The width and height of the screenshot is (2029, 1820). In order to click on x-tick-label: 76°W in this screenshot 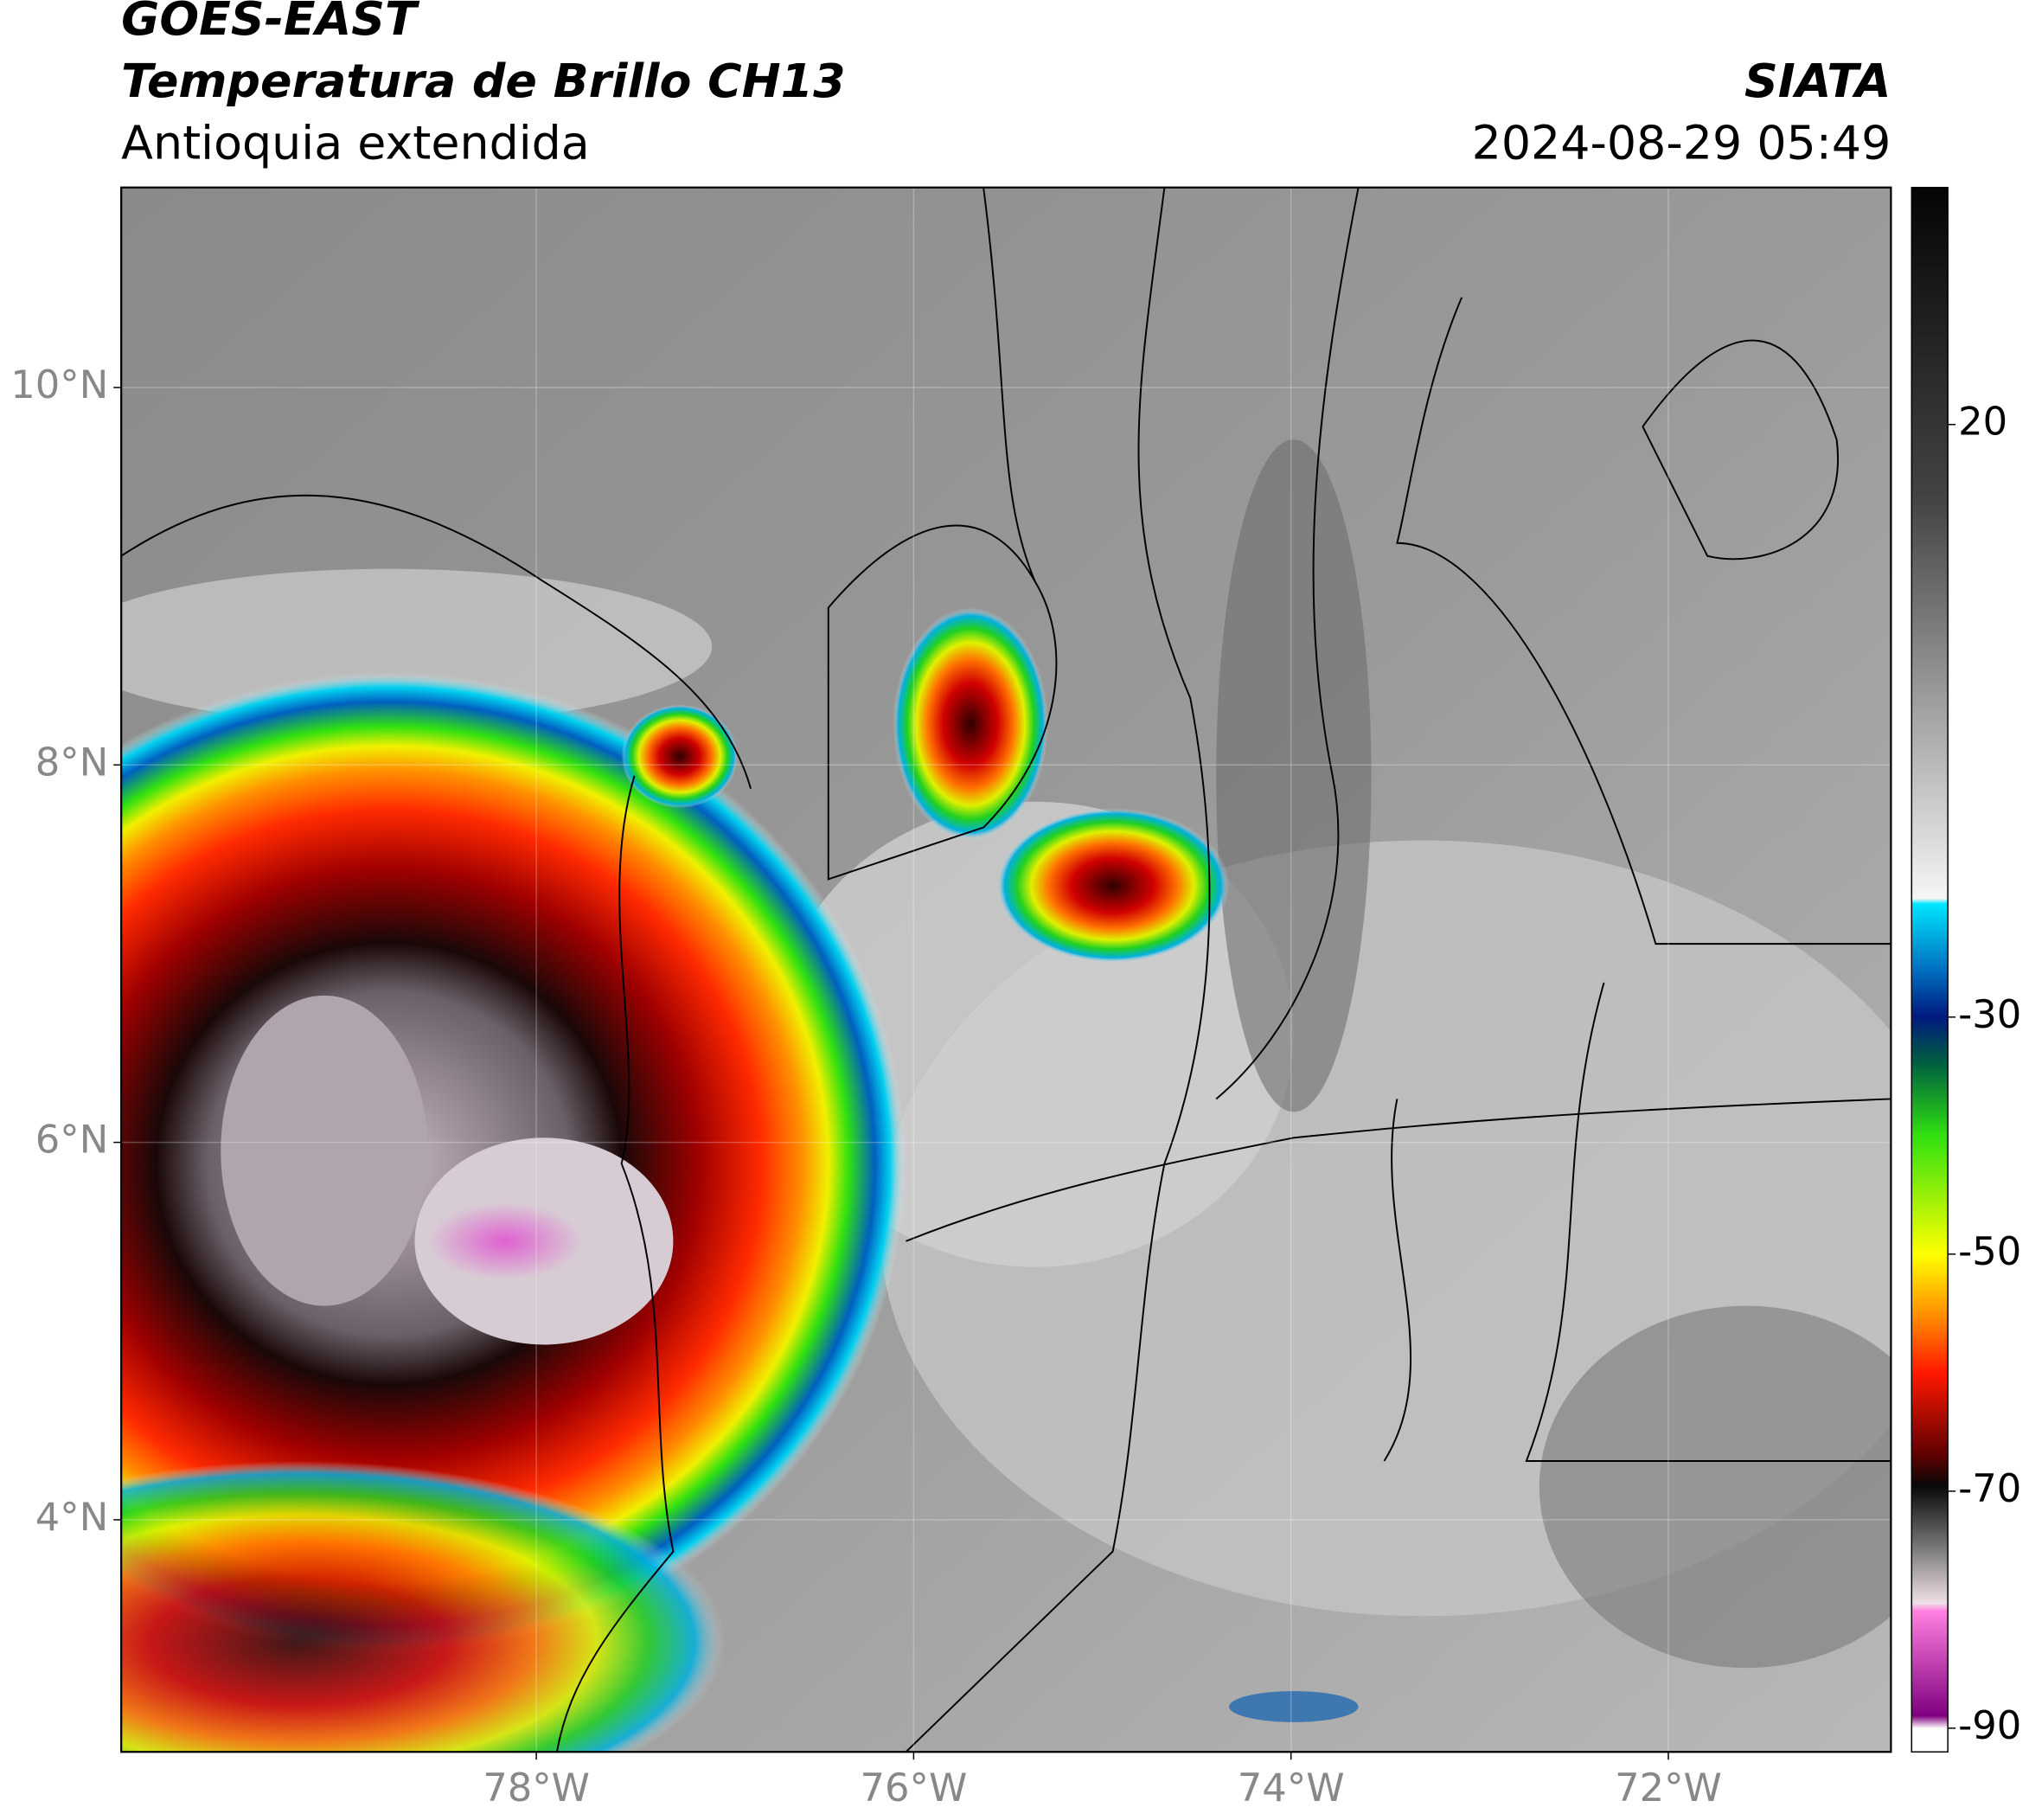, I will do `click(914, 1787)`.